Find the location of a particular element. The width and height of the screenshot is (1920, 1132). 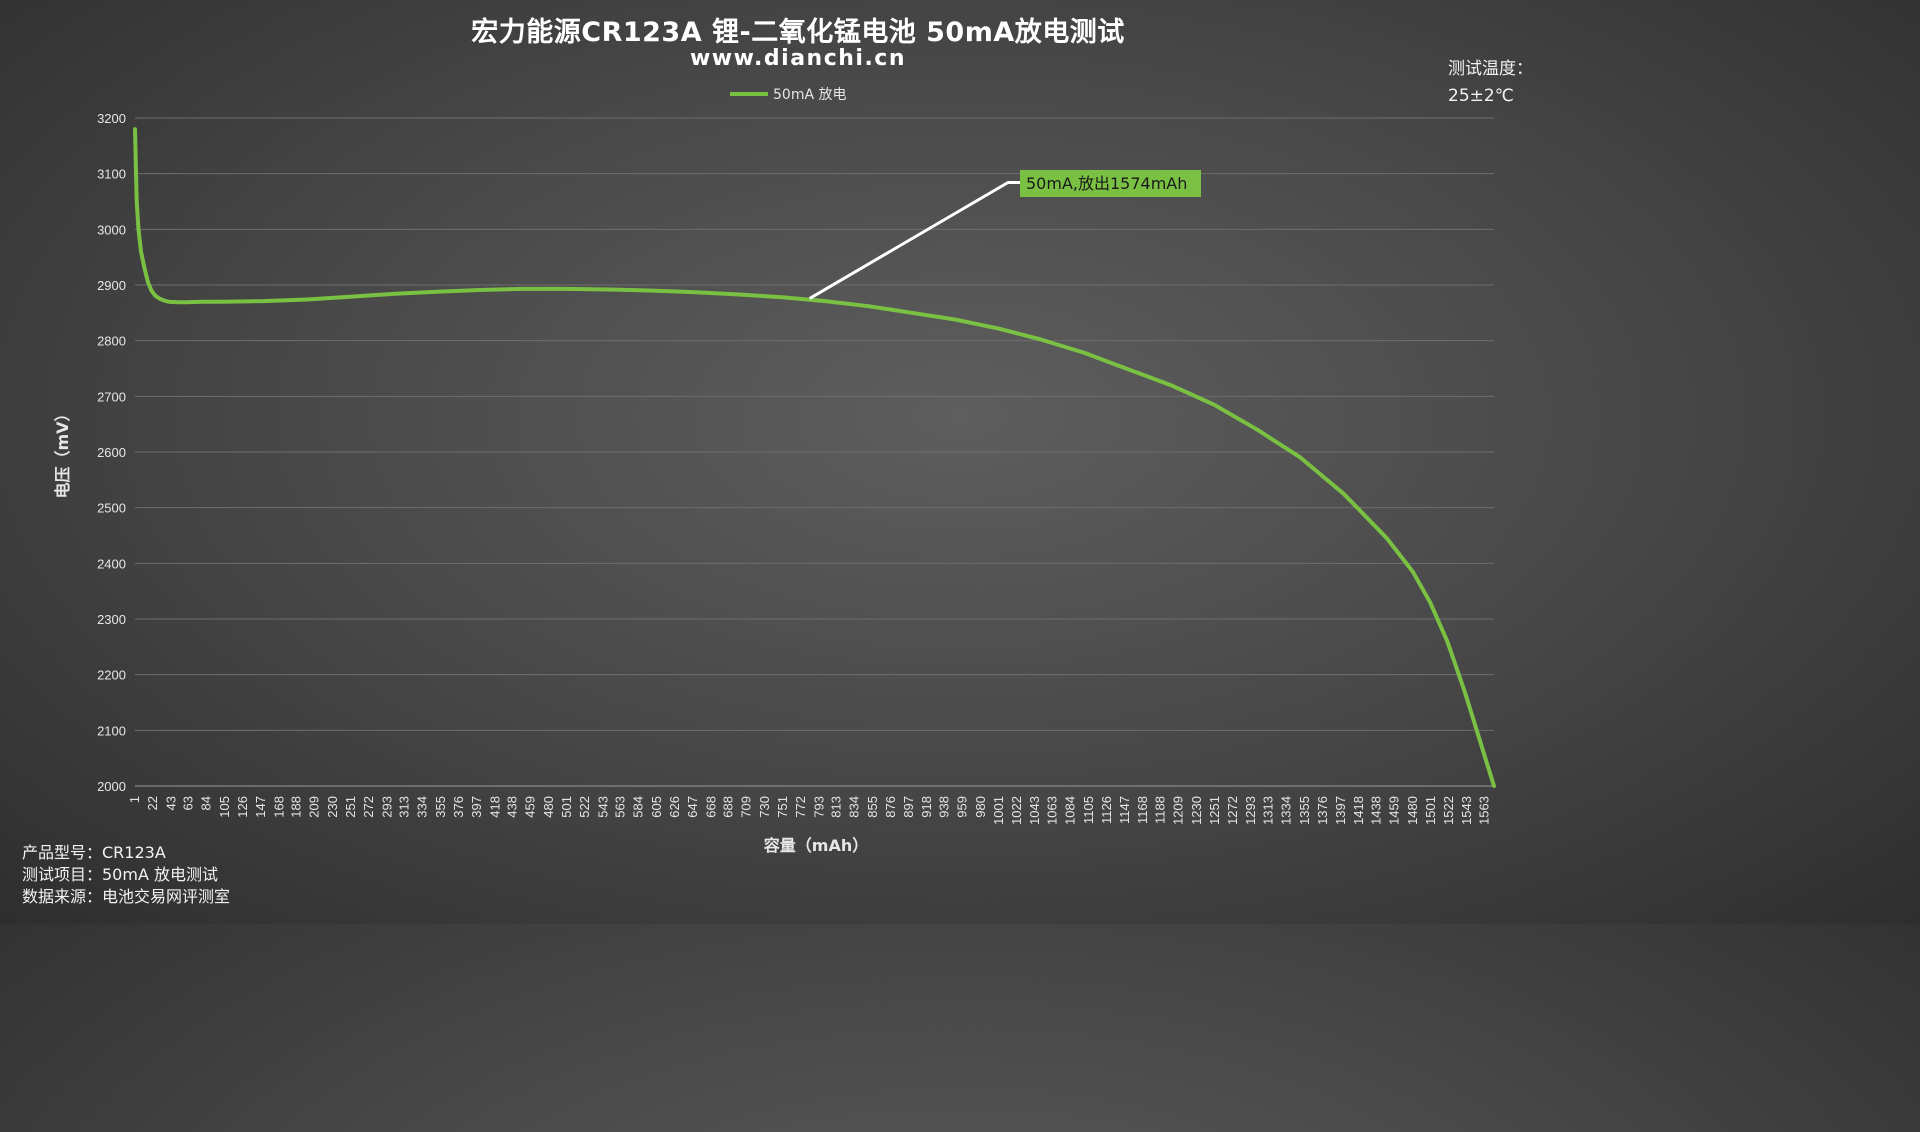

x-tick-label: 1043 is located at coordinates (1034, 810).